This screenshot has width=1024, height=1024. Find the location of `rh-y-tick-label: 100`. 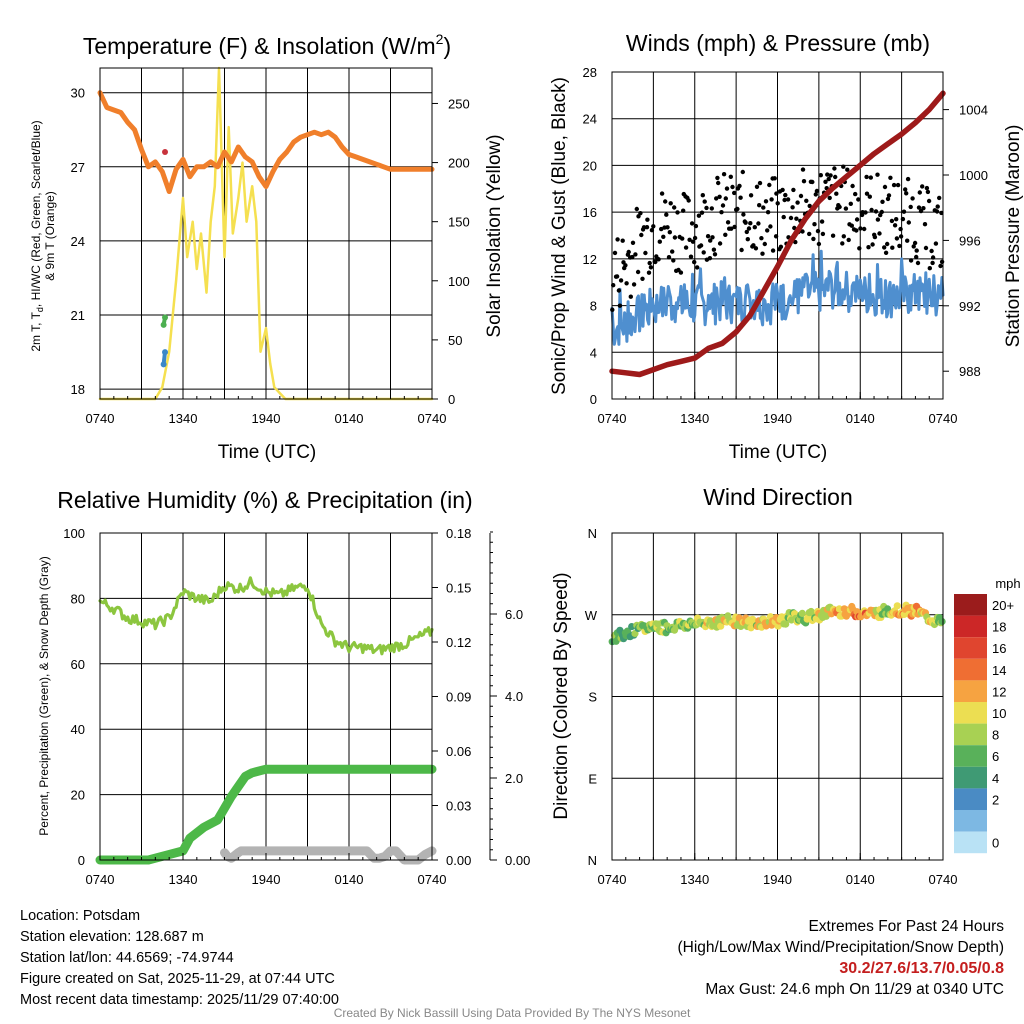

rh-y-tick-label: 100 is located at coordinates (74, 533).